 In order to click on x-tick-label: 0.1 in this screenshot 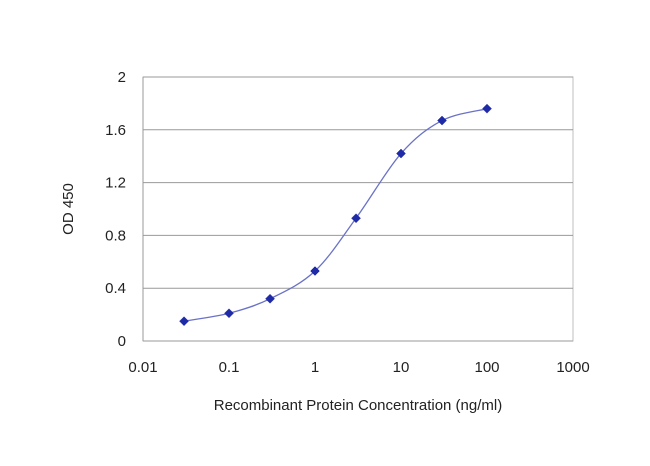, I will do `click(229, 367)`.